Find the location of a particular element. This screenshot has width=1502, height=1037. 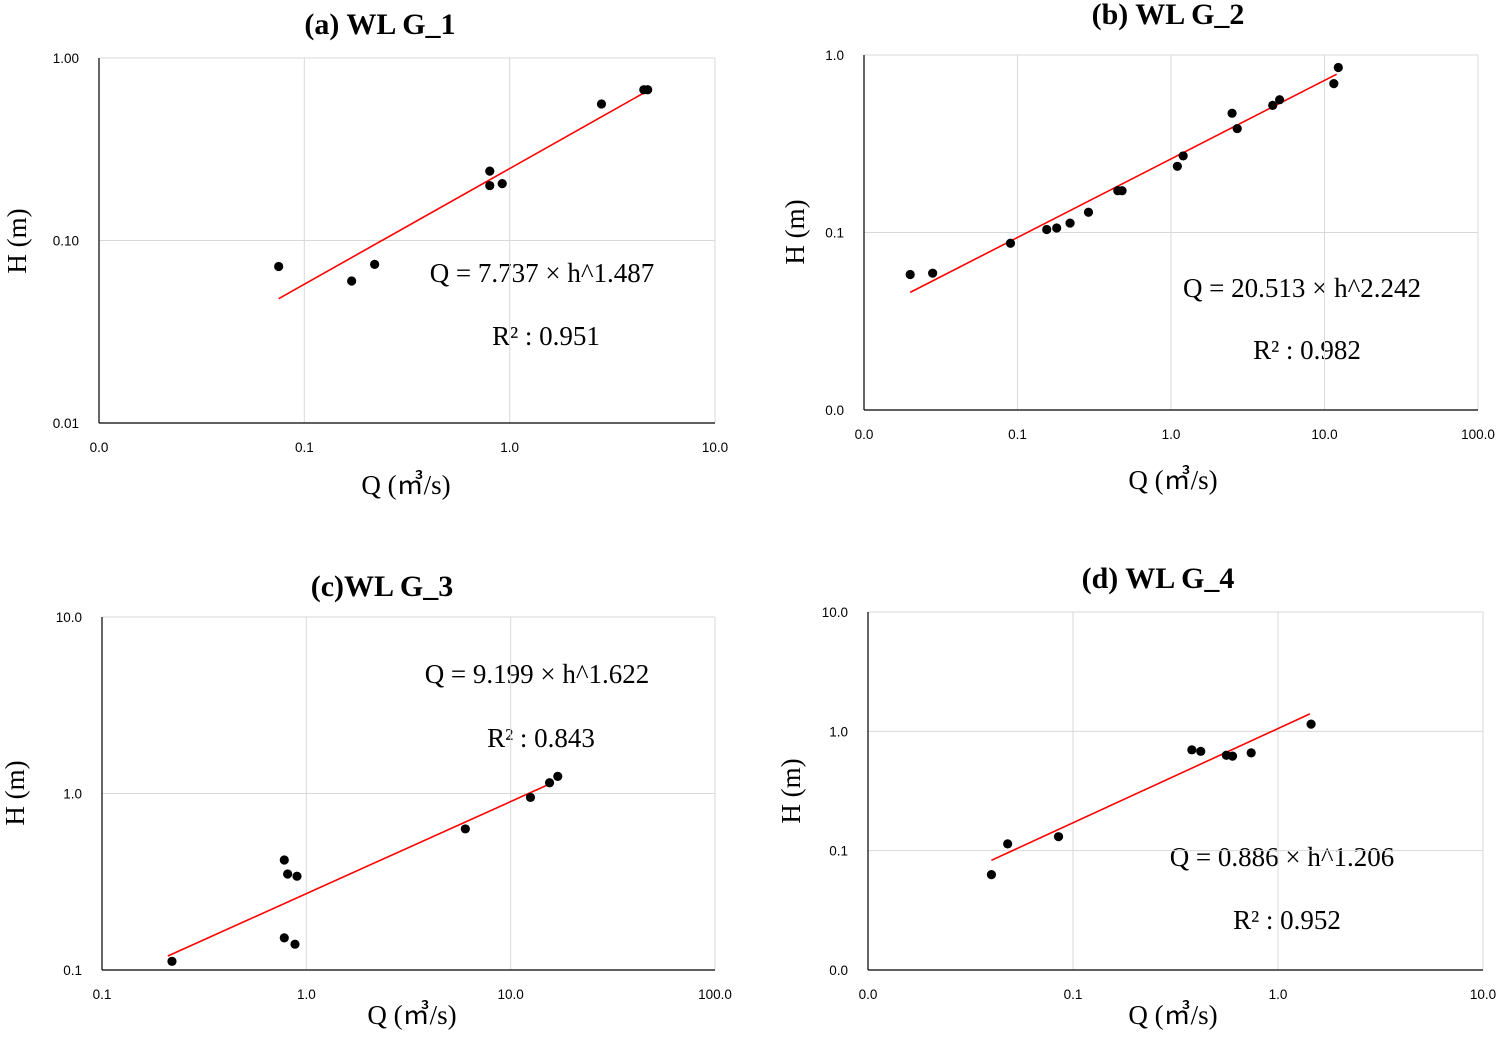

panel-b-grid is located at coordinates (1171, 232).